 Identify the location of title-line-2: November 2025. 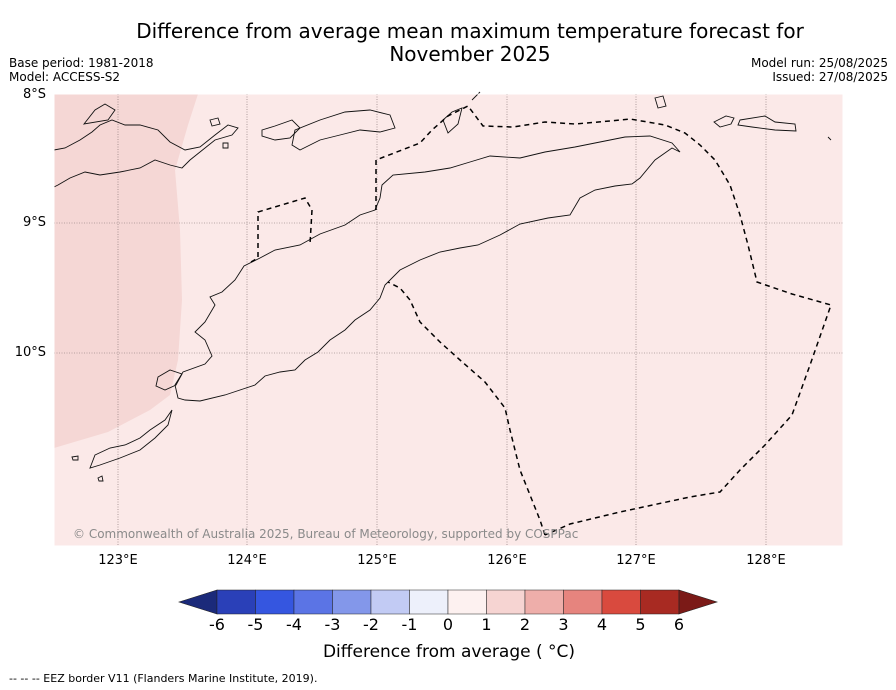
(470, 54).